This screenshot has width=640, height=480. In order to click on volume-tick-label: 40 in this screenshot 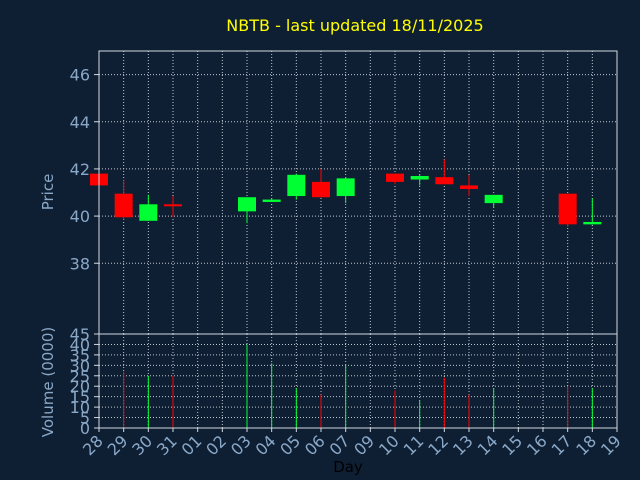, I will do `click(80, 344)`.